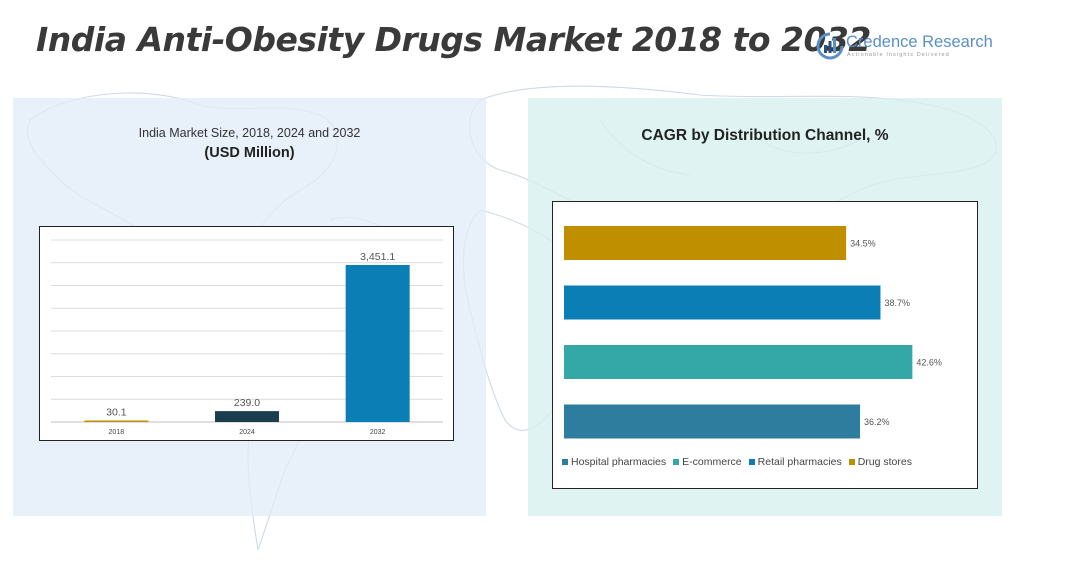 The image size is (1067, 576). What do you see at coordinates (565, 462) in the screenshot?
I see `legend-swatch-hospital-pharmacies` at bounding box center [565, 462].